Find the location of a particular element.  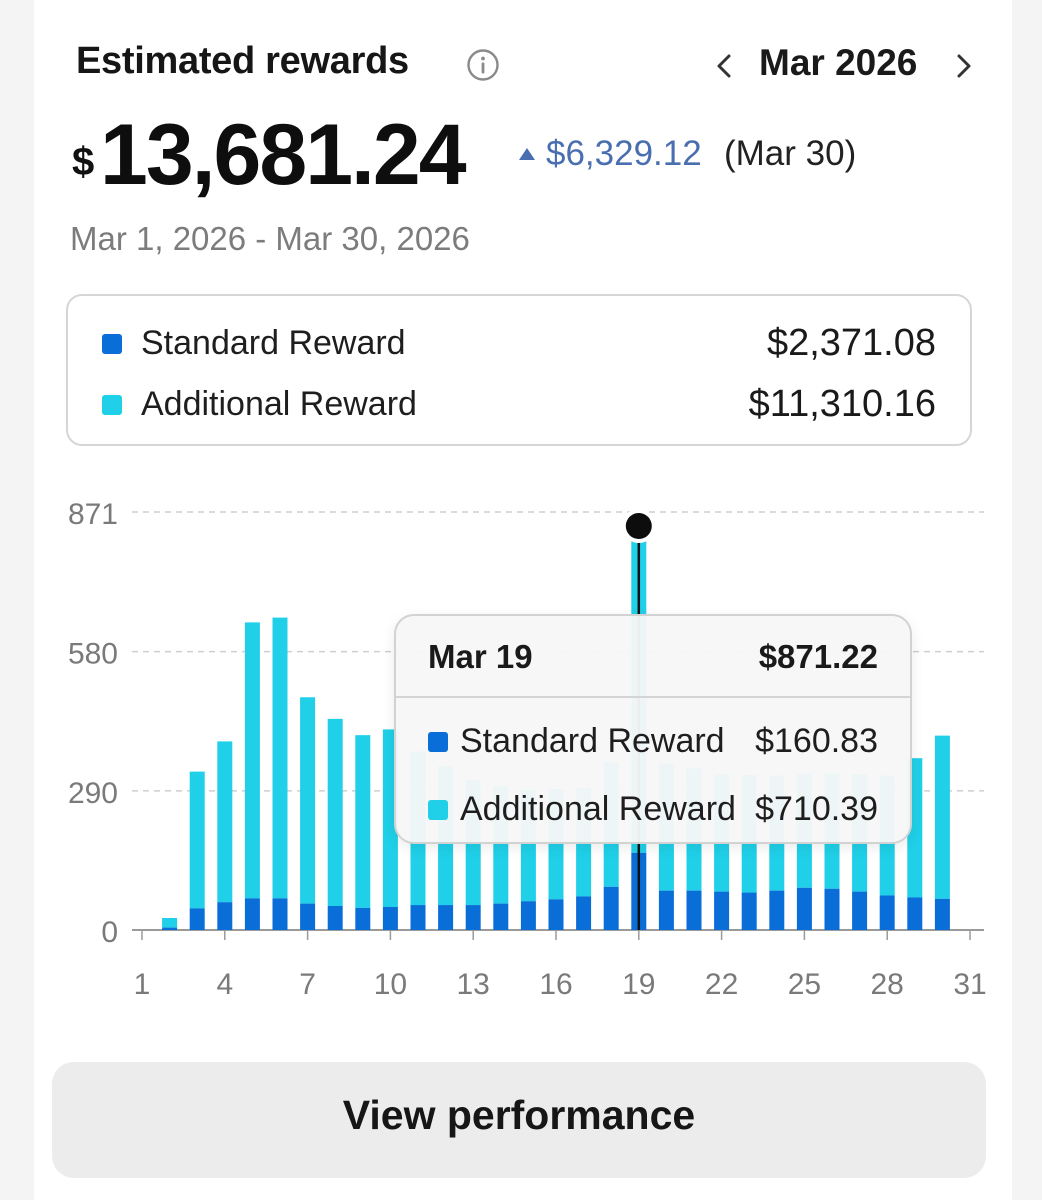

legend-item-standard-reward: Standard Reward $2,371.08 is located at coordinates (519, 343).